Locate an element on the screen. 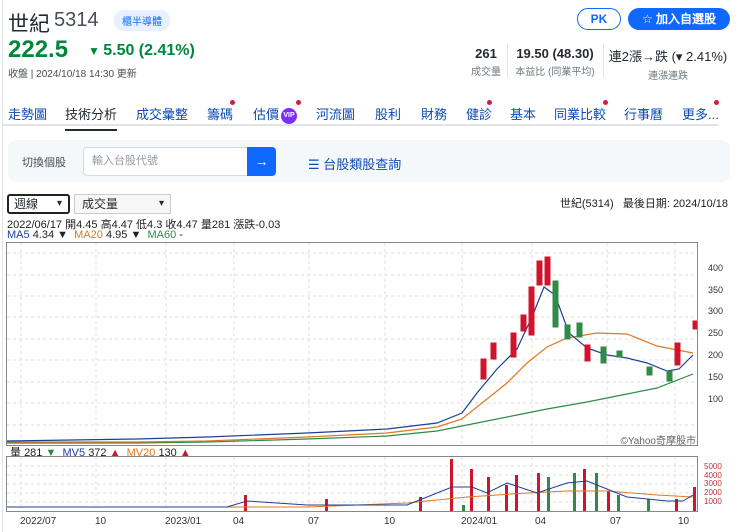 The width and height of the screenshot is (740, 532). add-watchlist-button: ☆ 加入自選股 is located at coordinates (679, 19).